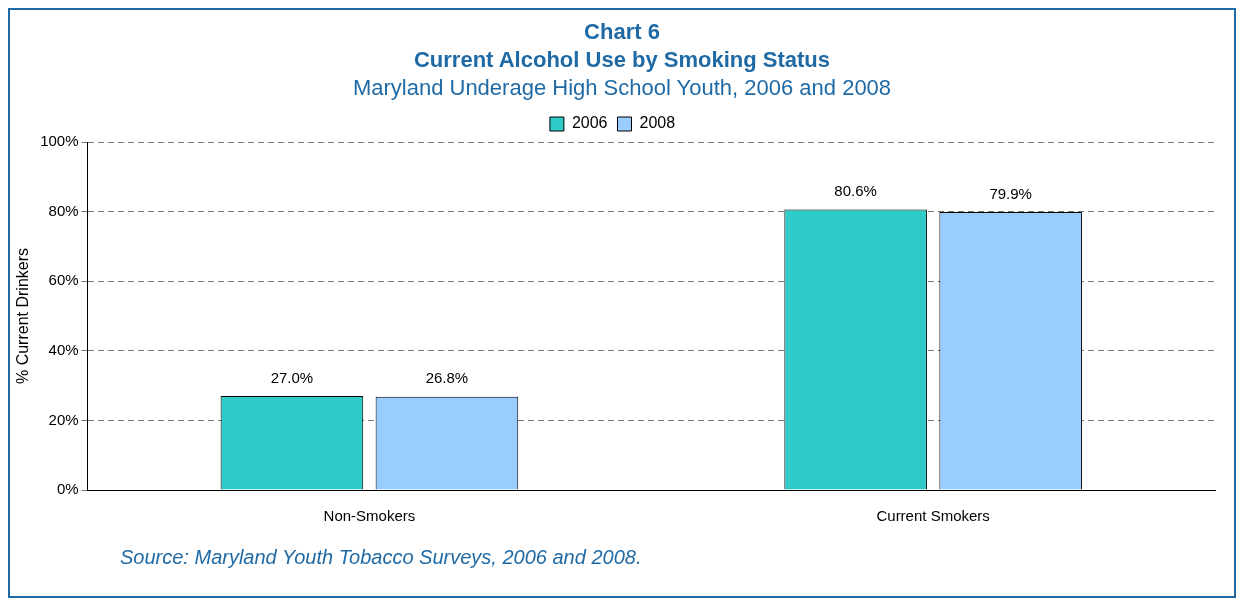 This screenshot has height=611, width=1248. Describe the element at coordinates (855, 191) in the screenshot. I see `data-label: 80.6%` at that location.